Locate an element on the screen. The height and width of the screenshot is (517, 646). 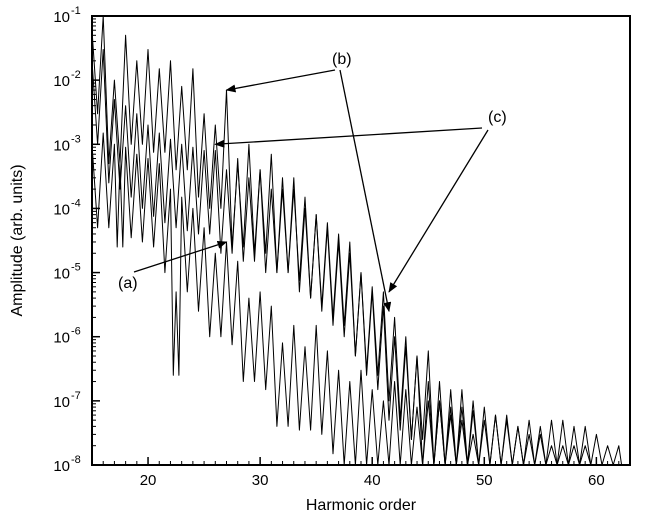
x-tick-label: 30 is located at coordinates (260, 480).